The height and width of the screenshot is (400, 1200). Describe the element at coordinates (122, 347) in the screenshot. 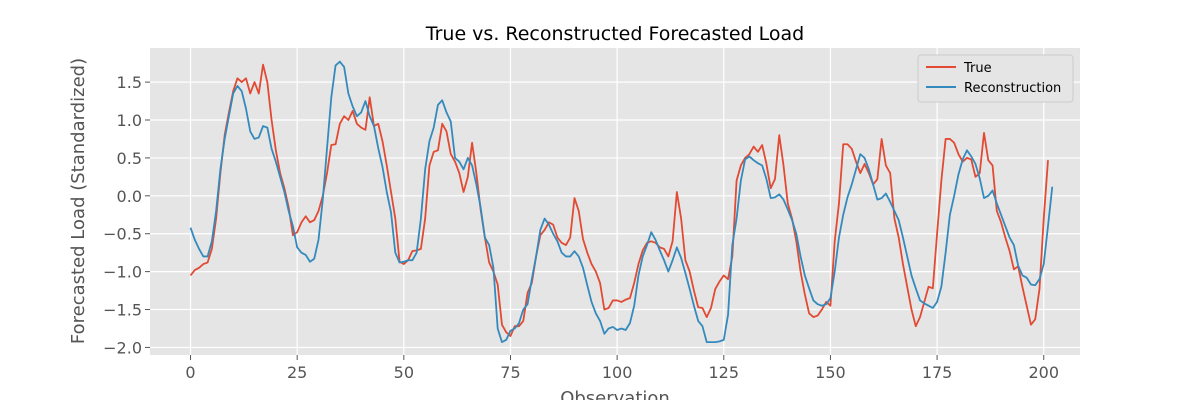

I see `y-tick-label: −2.0` at that location.